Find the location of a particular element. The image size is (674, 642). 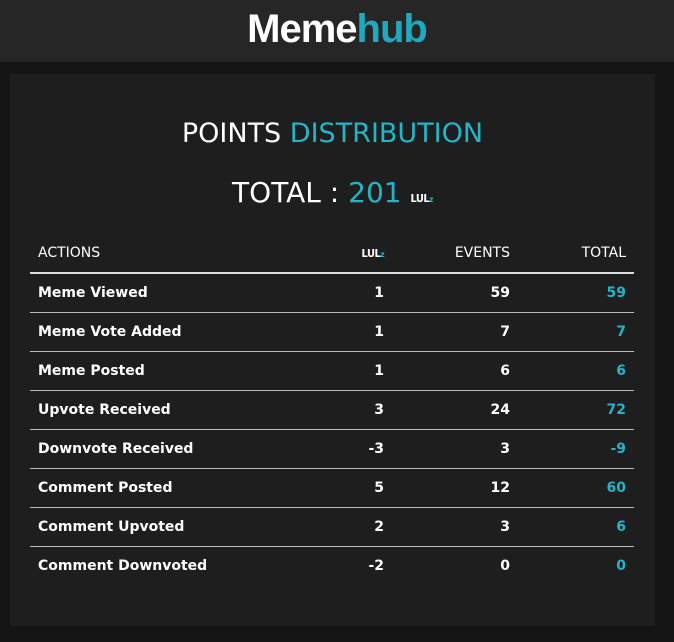

action-cell: Comment Upvoted is located at coordinates (150, 527).